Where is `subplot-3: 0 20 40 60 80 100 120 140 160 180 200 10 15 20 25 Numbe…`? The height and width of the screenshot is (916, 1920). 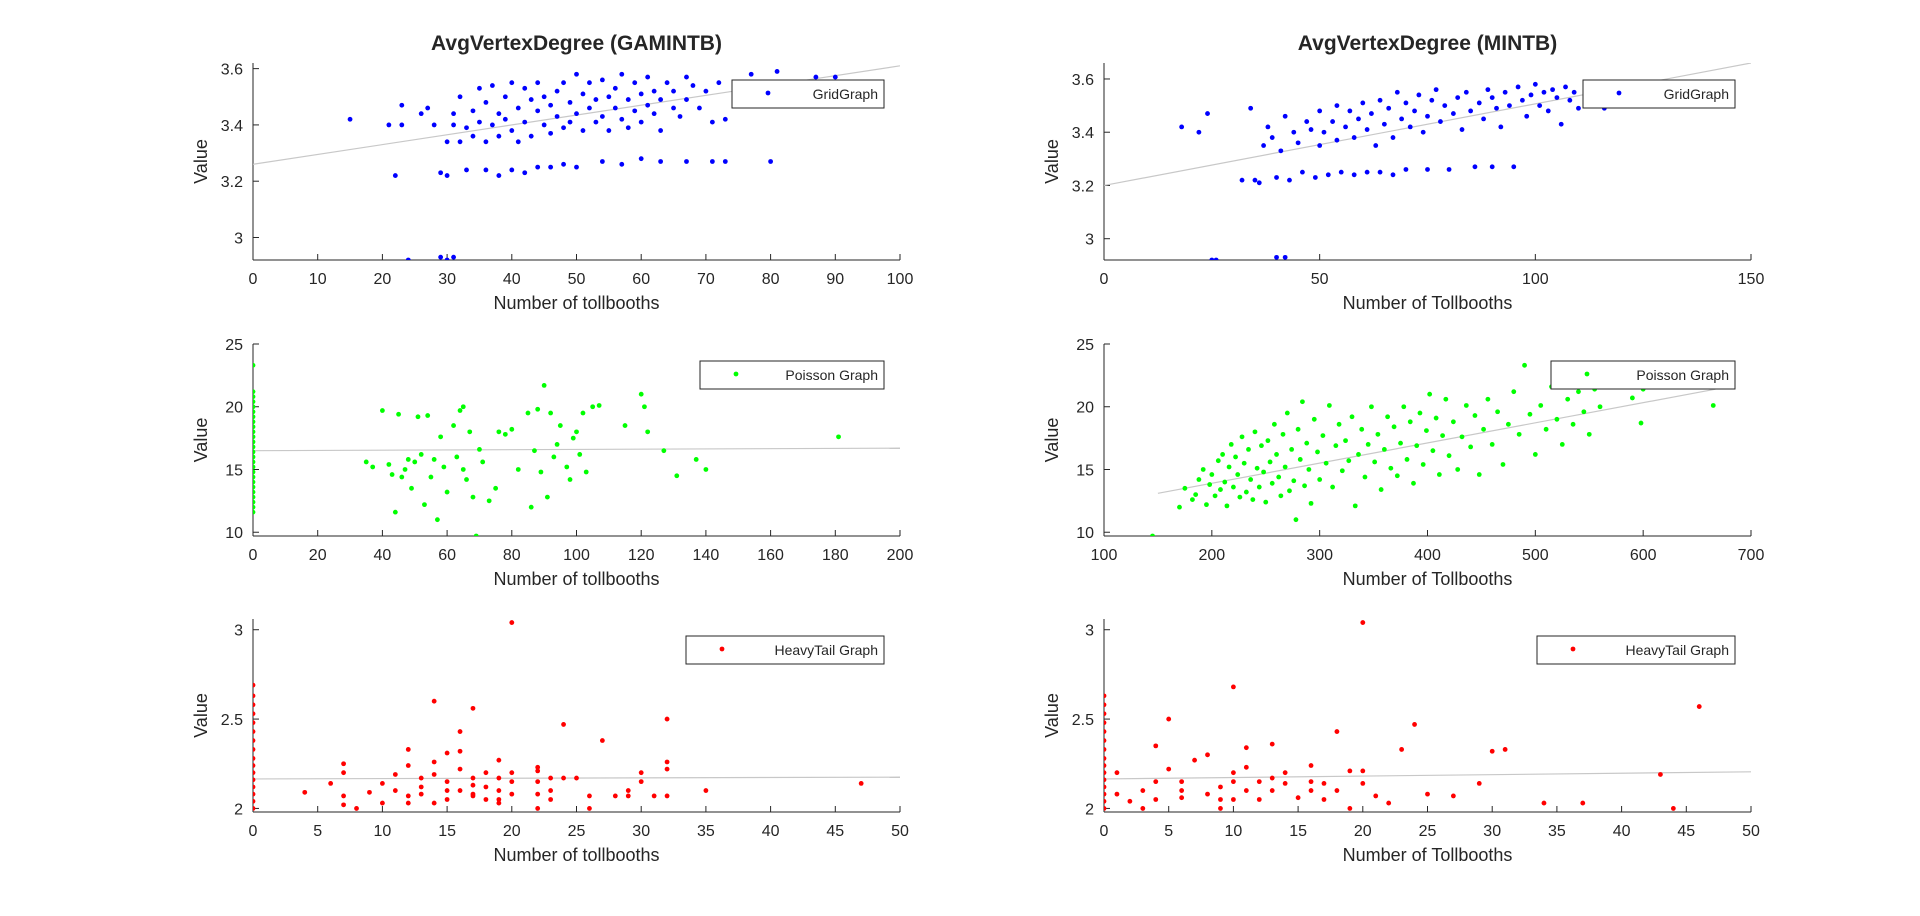 subplot-3: 0 20 40 60 80 100 120 140 160 180 200 10 15 20 25 Numbe… is located at coordinates (552, 463).